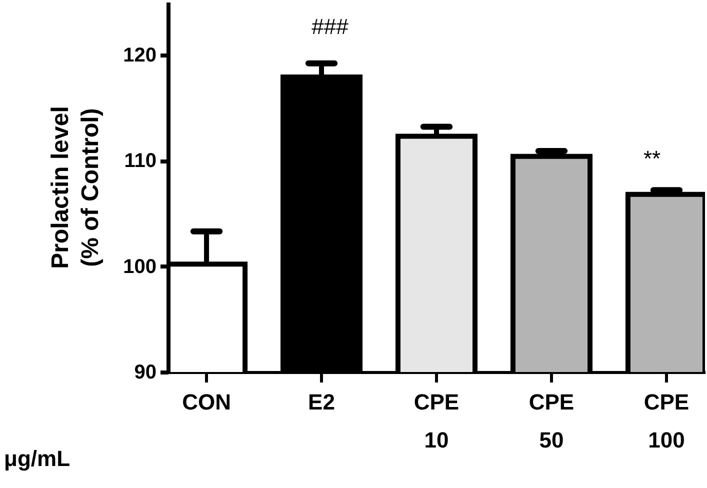 This screenshot has width=707, height=488. What do you see at coordinates (140, 161) in the screenshot?
I see `y-tick-label: 110` at bounding box center [140, 161].